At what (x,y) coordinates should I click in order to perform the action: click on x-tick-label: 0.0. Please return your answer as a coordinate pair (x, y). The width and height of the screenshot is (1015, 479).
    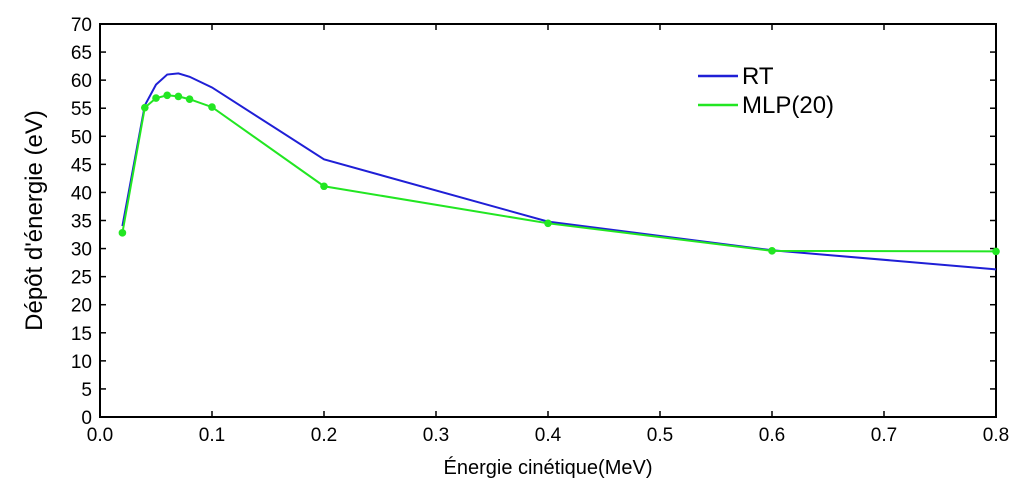
    Looking at the image, I should click on (100, 435).